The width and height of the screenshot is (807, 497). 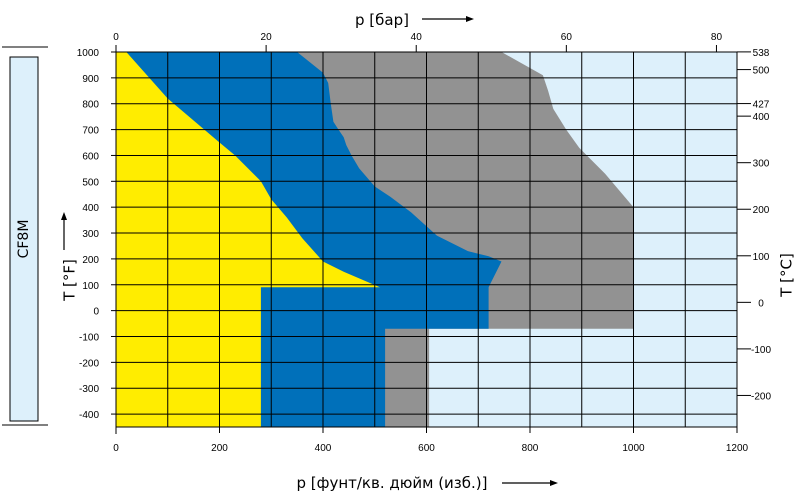 I want to click on x-bottom-tick-label: 0, so click(x=116, y=448).